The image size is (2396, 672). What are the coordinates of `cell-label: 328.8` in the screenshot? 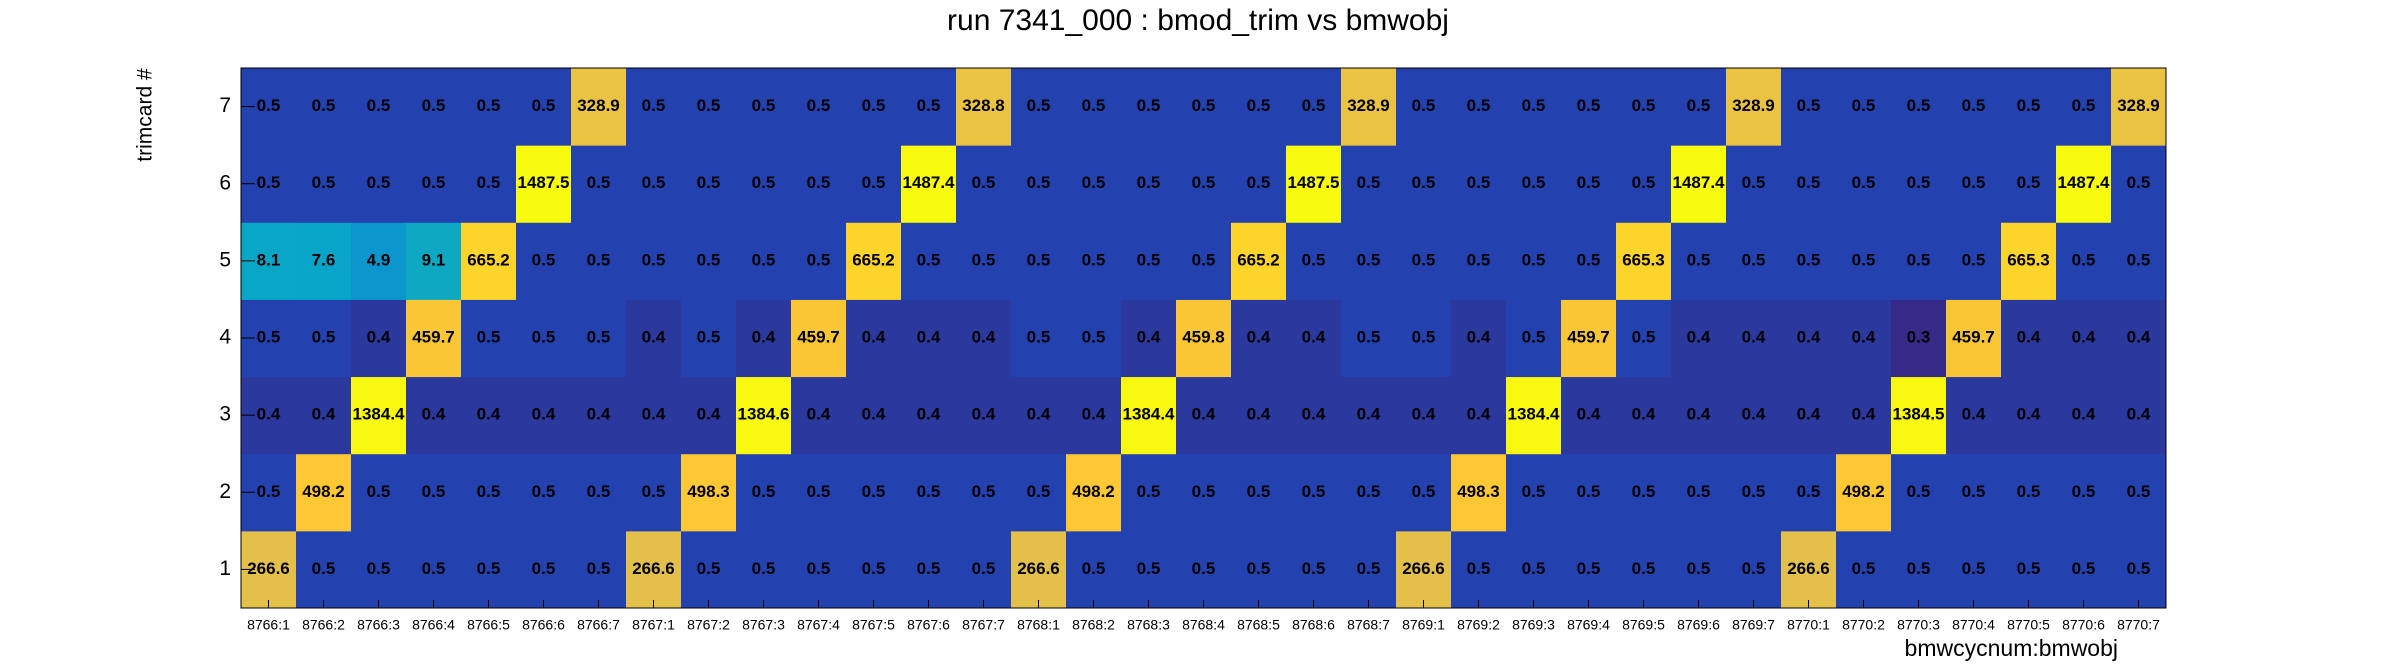 It's located at (983, 105).